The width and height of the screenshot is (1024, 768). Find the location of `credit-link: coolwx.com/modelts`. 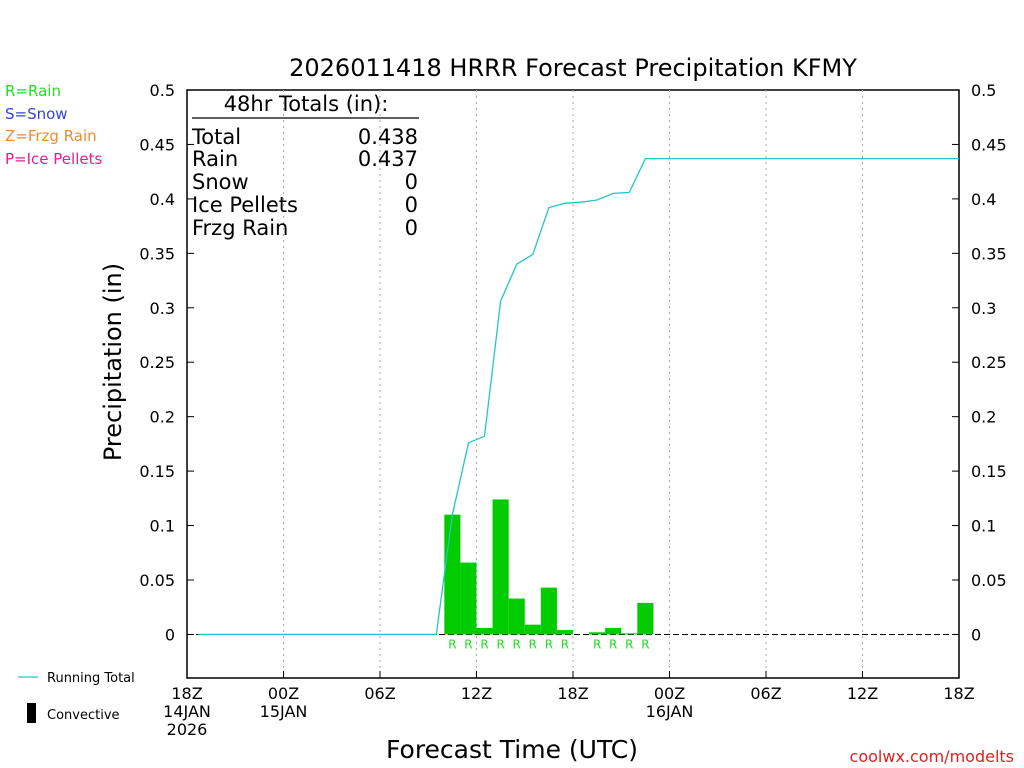

credit-link: coolwx.com/modelts is located at coordinates (932, 756).